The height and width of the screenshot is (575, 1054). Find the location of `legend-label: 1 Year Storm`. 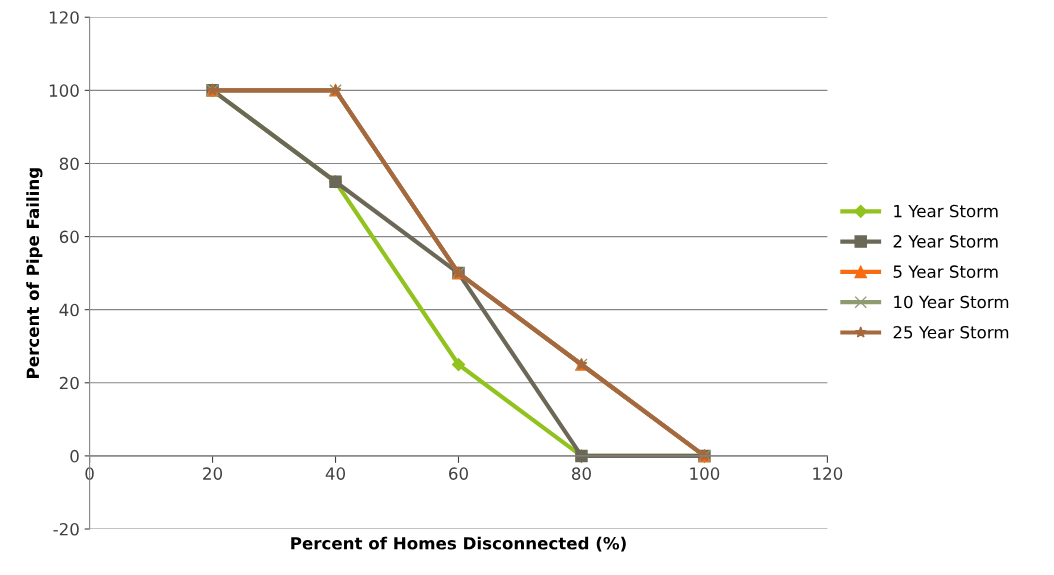

legend-label: 1 Year Storm is located at coordinates (946, 211).